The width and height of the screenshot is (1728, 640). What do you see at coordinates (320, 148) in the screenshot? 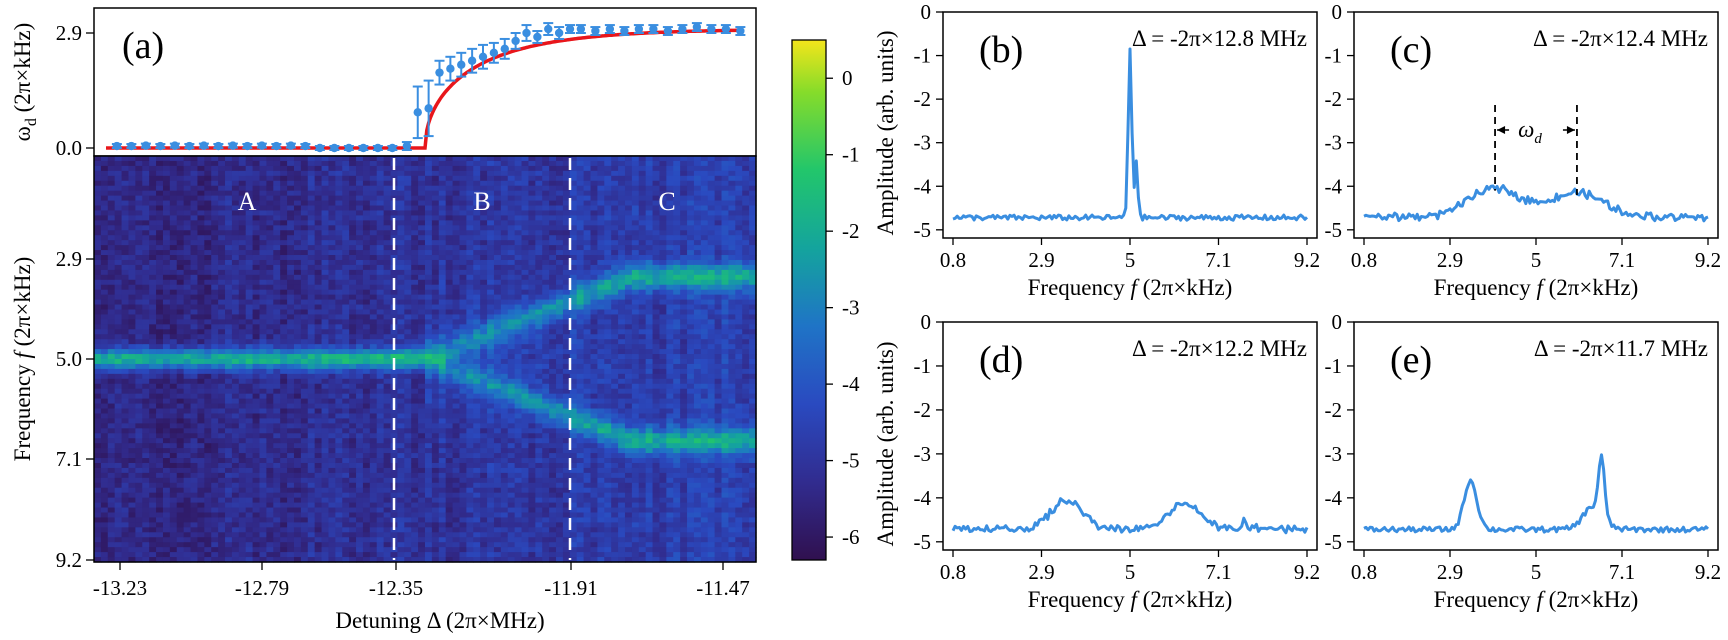
I see `data-point` at bounding box center [320, 148].